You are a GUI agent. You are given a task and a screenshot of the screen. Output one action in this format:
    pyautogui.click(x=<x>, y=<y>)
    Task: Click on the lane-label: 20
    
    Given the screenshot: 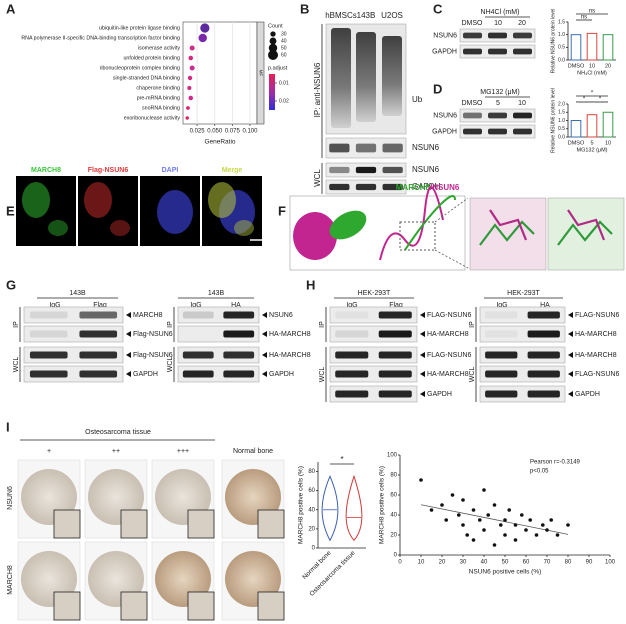 What is the action you would take?
    pyautogui.click(x=522, y=23)
    